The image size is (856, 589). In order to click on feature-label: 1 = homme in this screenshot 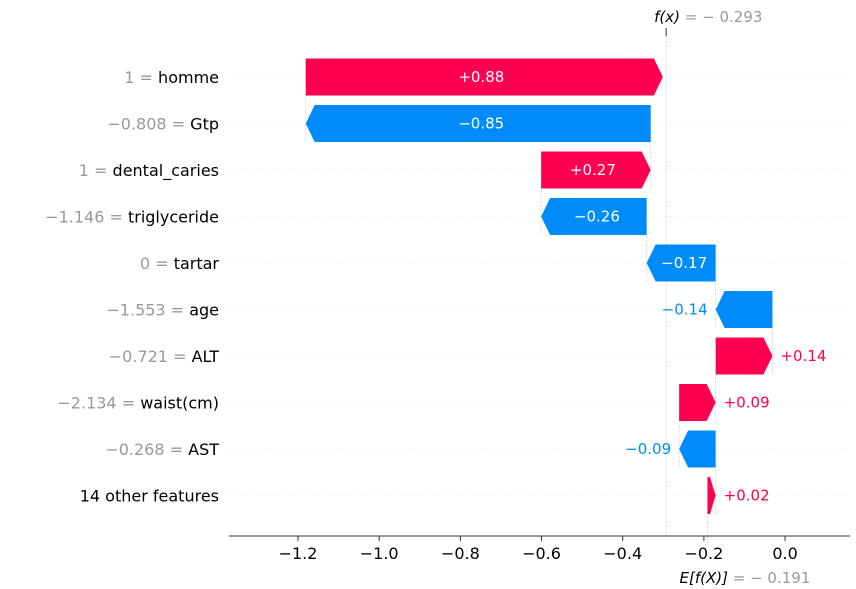, I will do `click(171, 77)`.